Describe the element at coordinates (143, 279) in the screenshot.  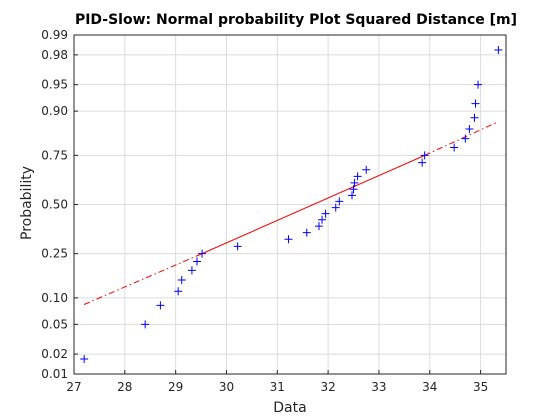
I see `reference-line-lower-extension` at that location.